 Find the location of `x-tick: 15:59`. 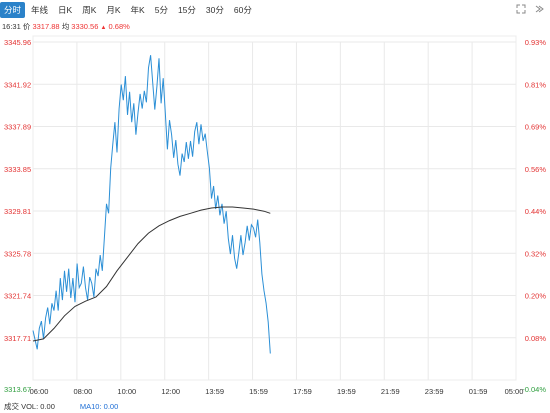

x-tick: 15:59 is located at coordinates (258, 391).